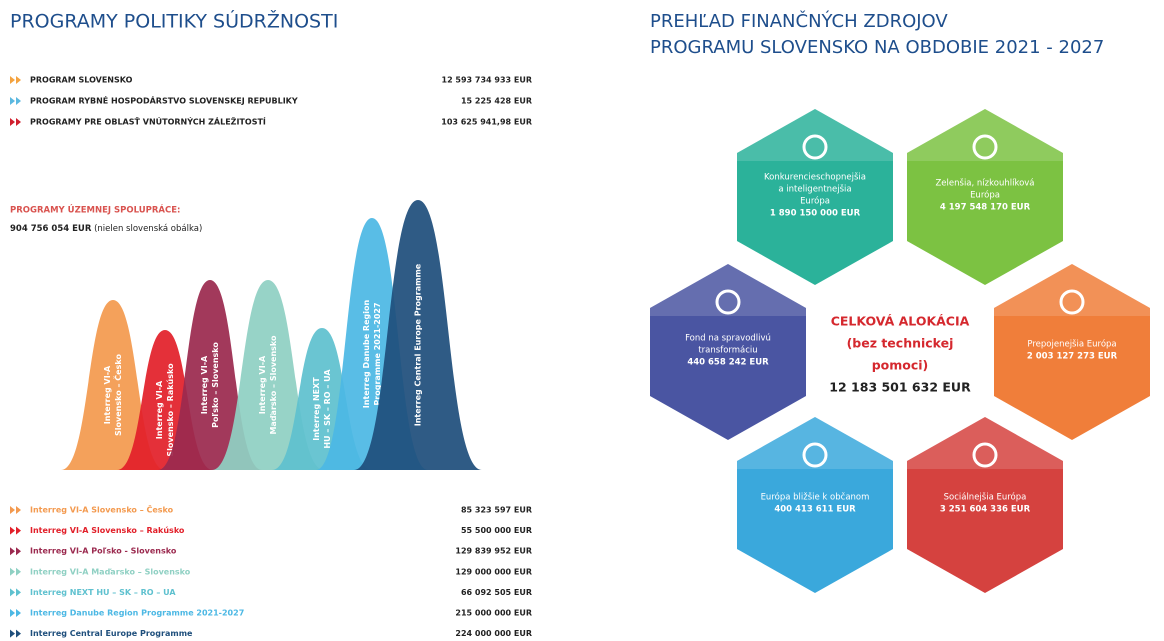 The image size is (1164, 641). What do you see at coordinates (496, 510) in the screenshot?
I see `interreg-amount: 85 323 597 EUR` at bounding box center [496, 510].